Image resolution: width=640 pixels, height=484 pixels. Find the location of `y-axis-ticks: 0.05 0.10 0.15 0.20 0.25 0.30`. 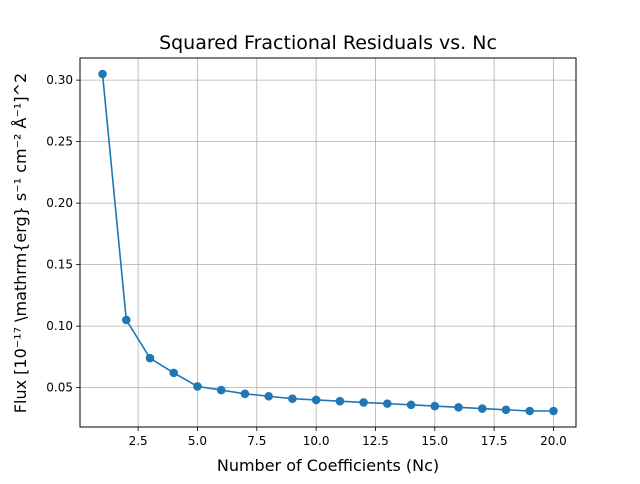

y-axis-ticks: 0.05 0.10 0.15 0.20 0.25 0.30 is located at coordinates (63, 234).